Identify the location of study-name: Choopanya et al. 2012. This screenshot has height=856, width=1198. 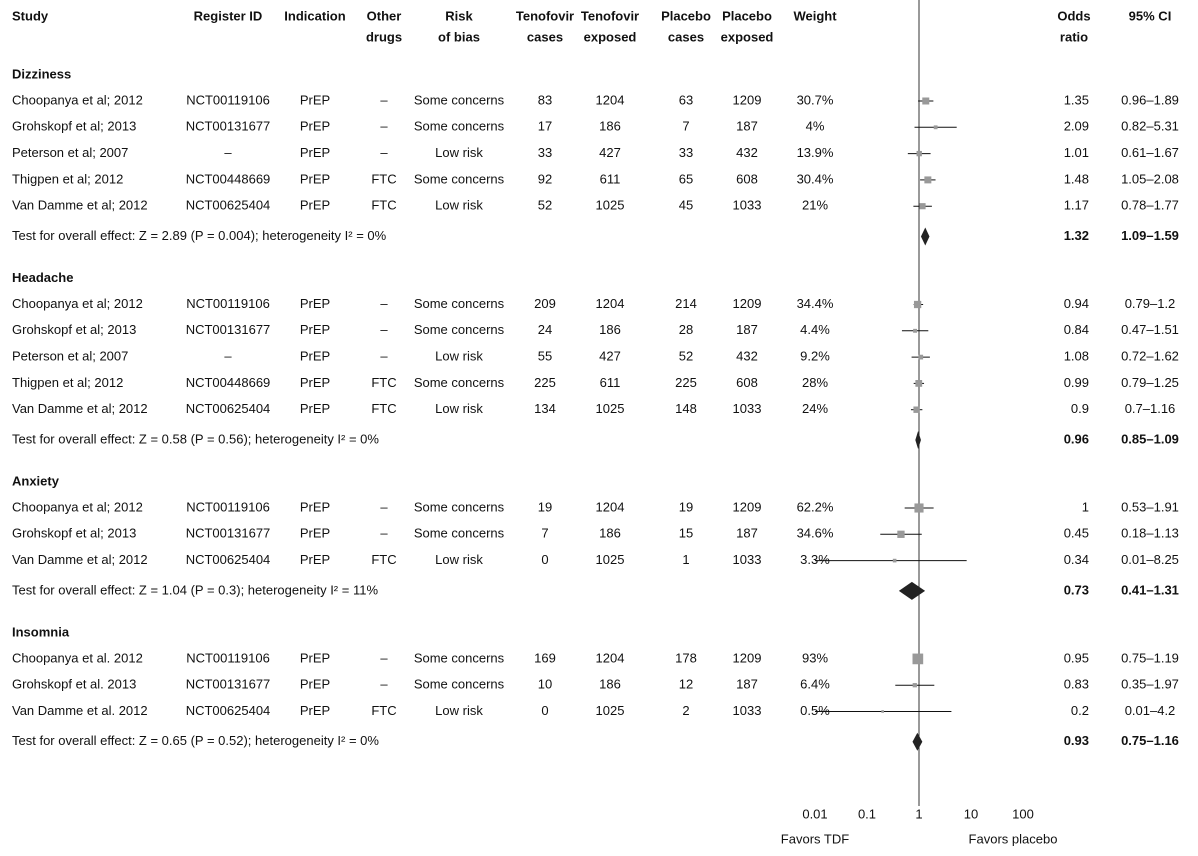
(77, 657).